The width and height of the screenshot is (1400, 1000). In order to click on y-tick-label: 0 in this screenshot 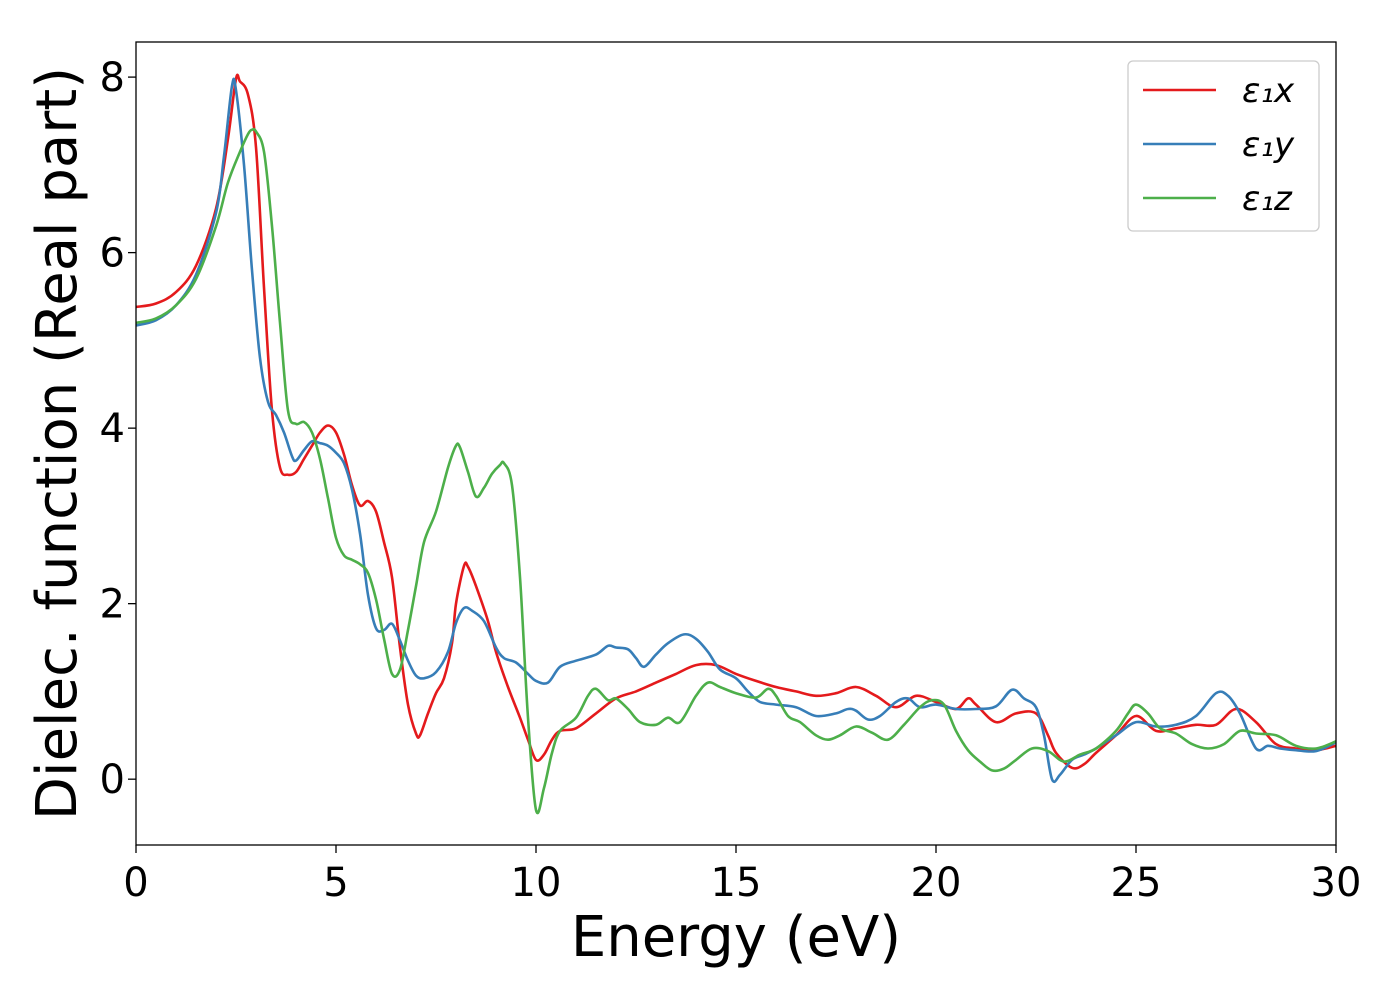, I will do `click(112, 780)`.